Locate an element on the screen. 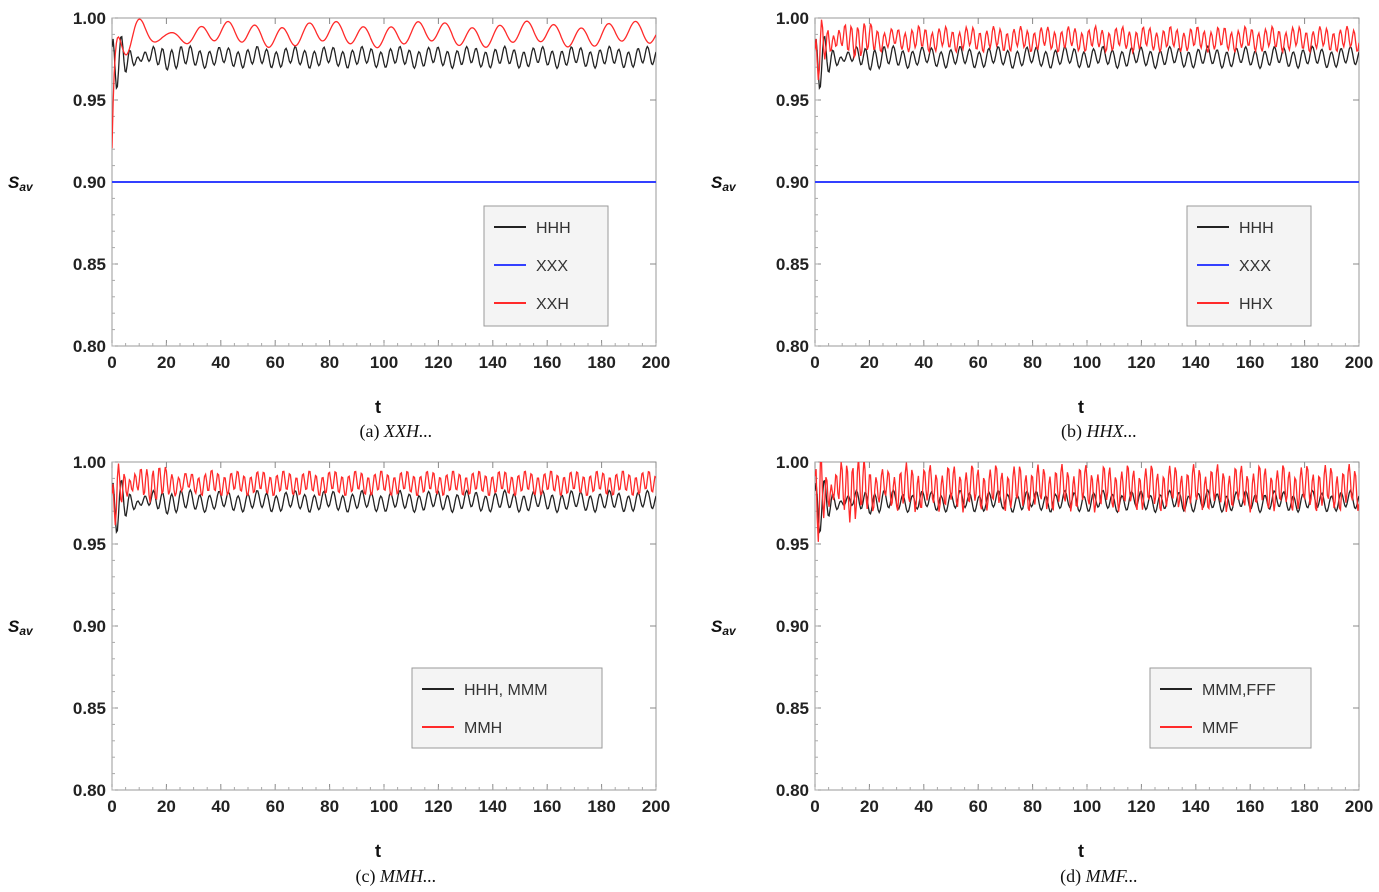  legend-entry: MMM,FFF is located at coordinates (1239, 690).